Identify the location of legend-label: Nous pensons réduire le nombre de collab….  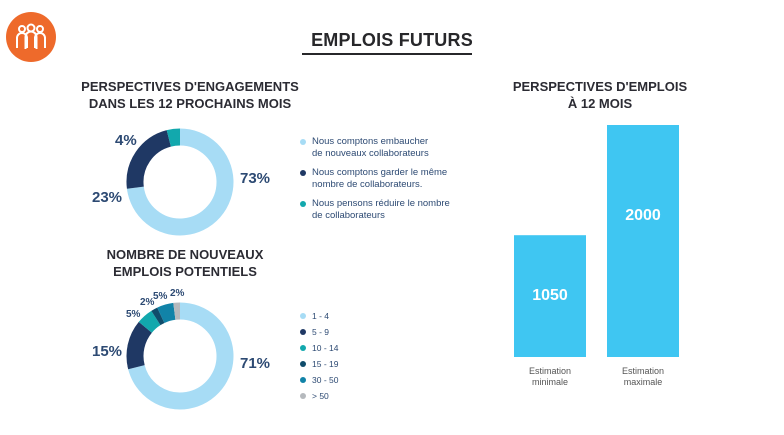
(381, 209).